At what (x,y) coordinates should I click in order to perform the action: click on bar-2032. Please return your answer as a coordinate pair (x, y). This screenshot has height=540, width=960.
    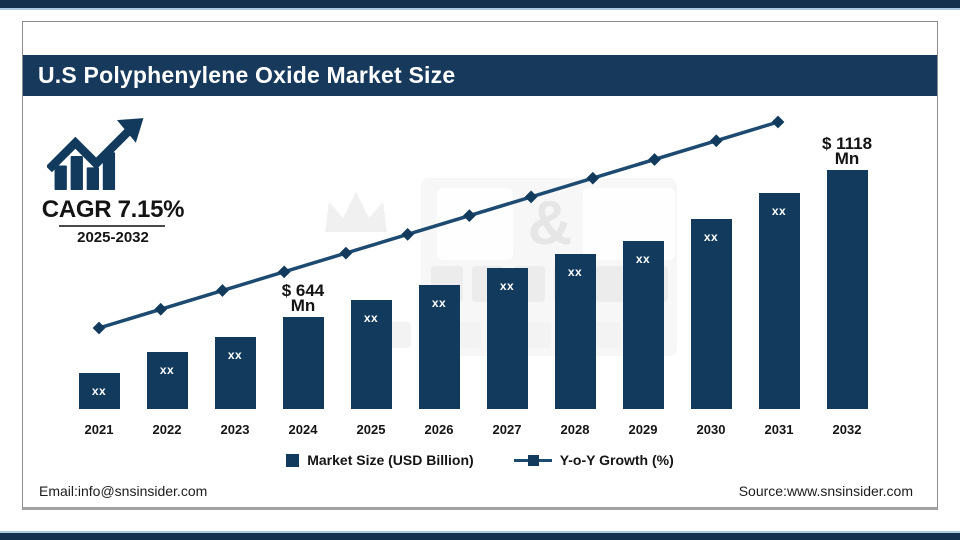
    Looking at the image, I should click on (847, 289).